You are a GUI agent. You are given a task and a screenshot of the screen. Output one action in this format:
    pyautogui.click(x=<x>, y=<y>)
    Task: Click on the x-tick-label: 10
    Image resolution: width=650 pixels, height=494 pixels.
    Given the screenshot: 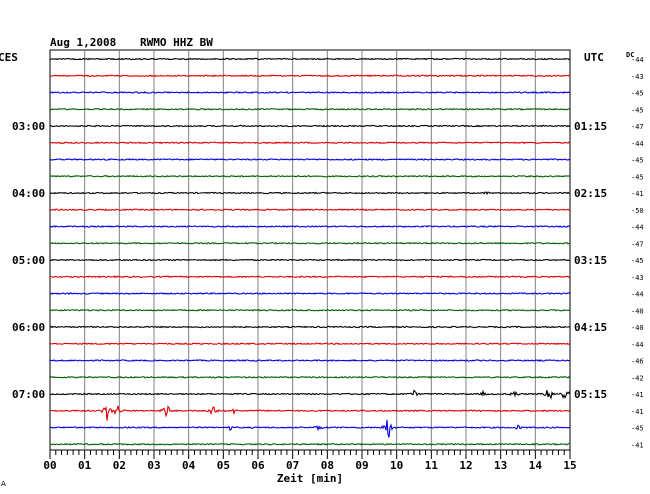 What is the action you would take?
    pyautogui.click(x=396, y=465)
    